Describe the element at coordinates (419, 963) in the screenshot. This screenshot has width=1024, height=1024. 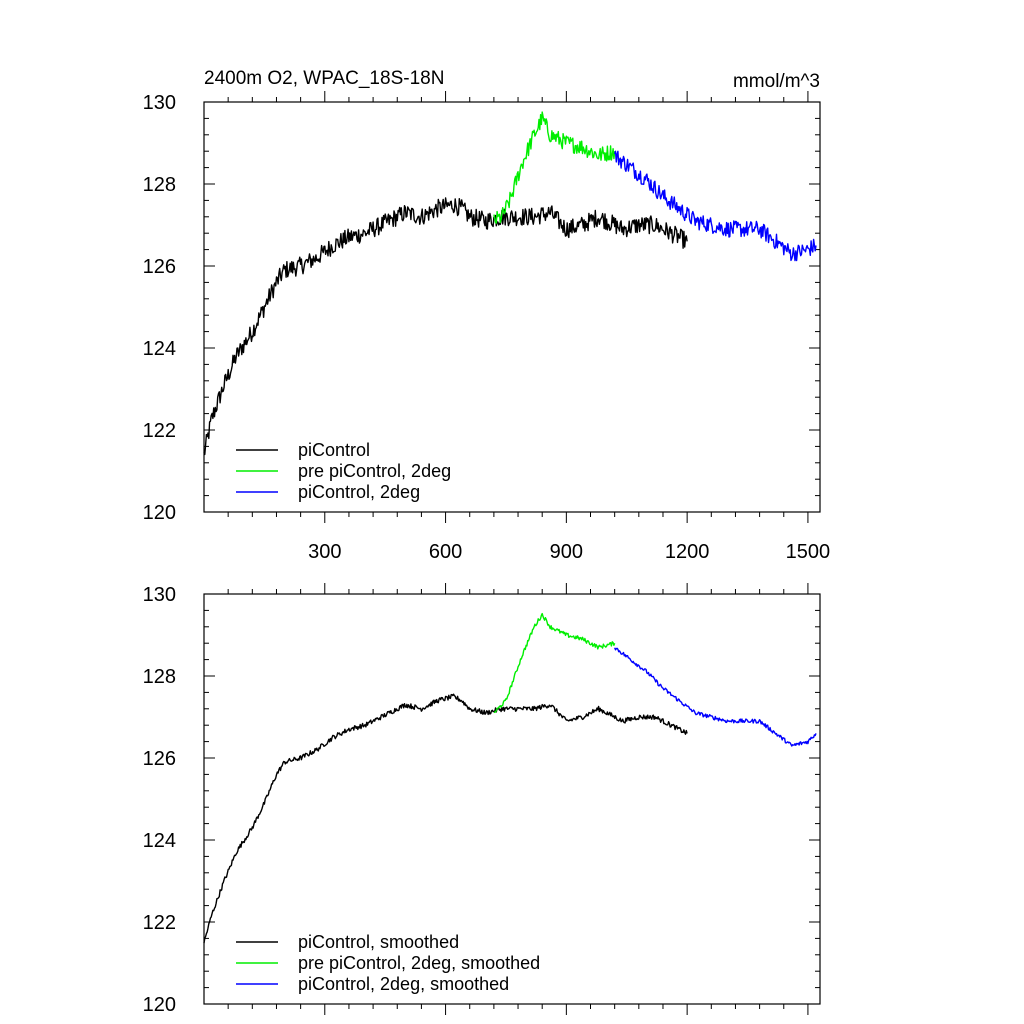
I see `legend-label: pre piControl, 2deg, smoothed` at that location.